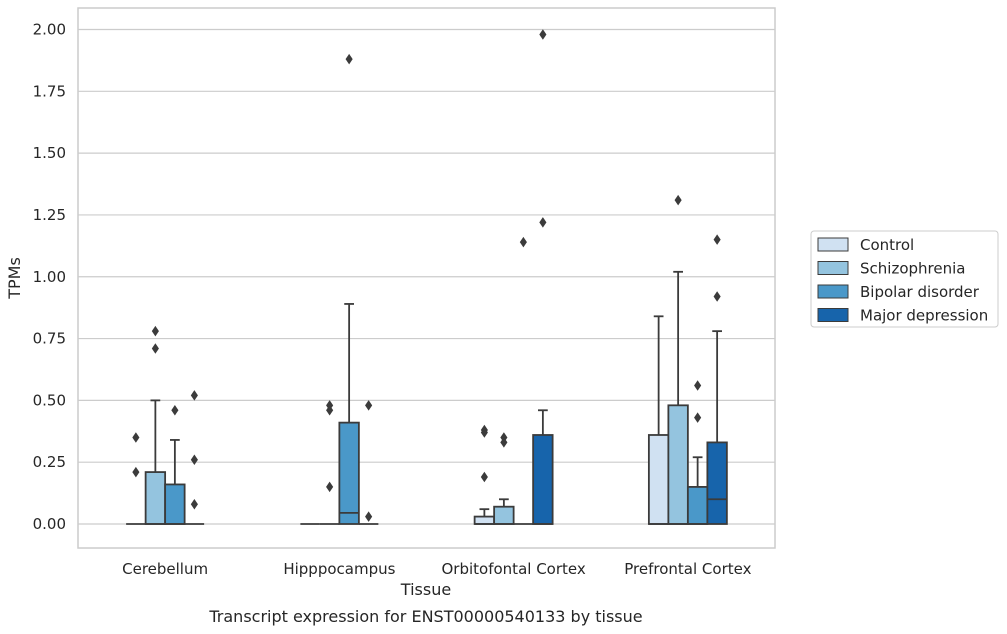 Image resolution: width=1007 pixels, height=634 pixels. What do you see at coordinates (514, 569) in the screenshot?
I see `x-tick-label: Orbitofontal Cortex` at bounding box center [514, 569].